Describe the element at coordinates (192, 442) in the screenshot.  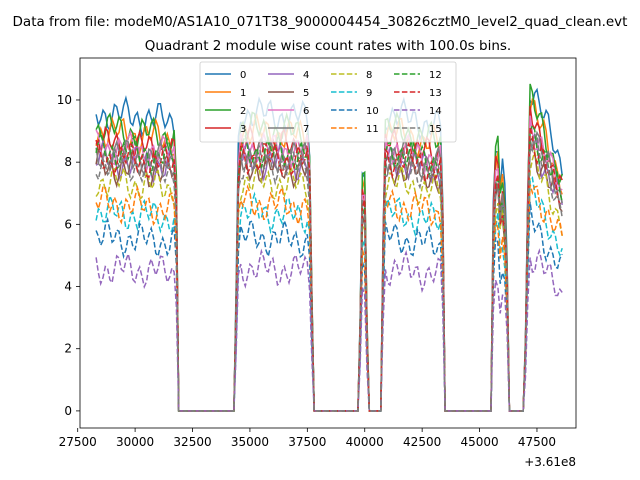
I see `x-tick-label: 32500` at that location.